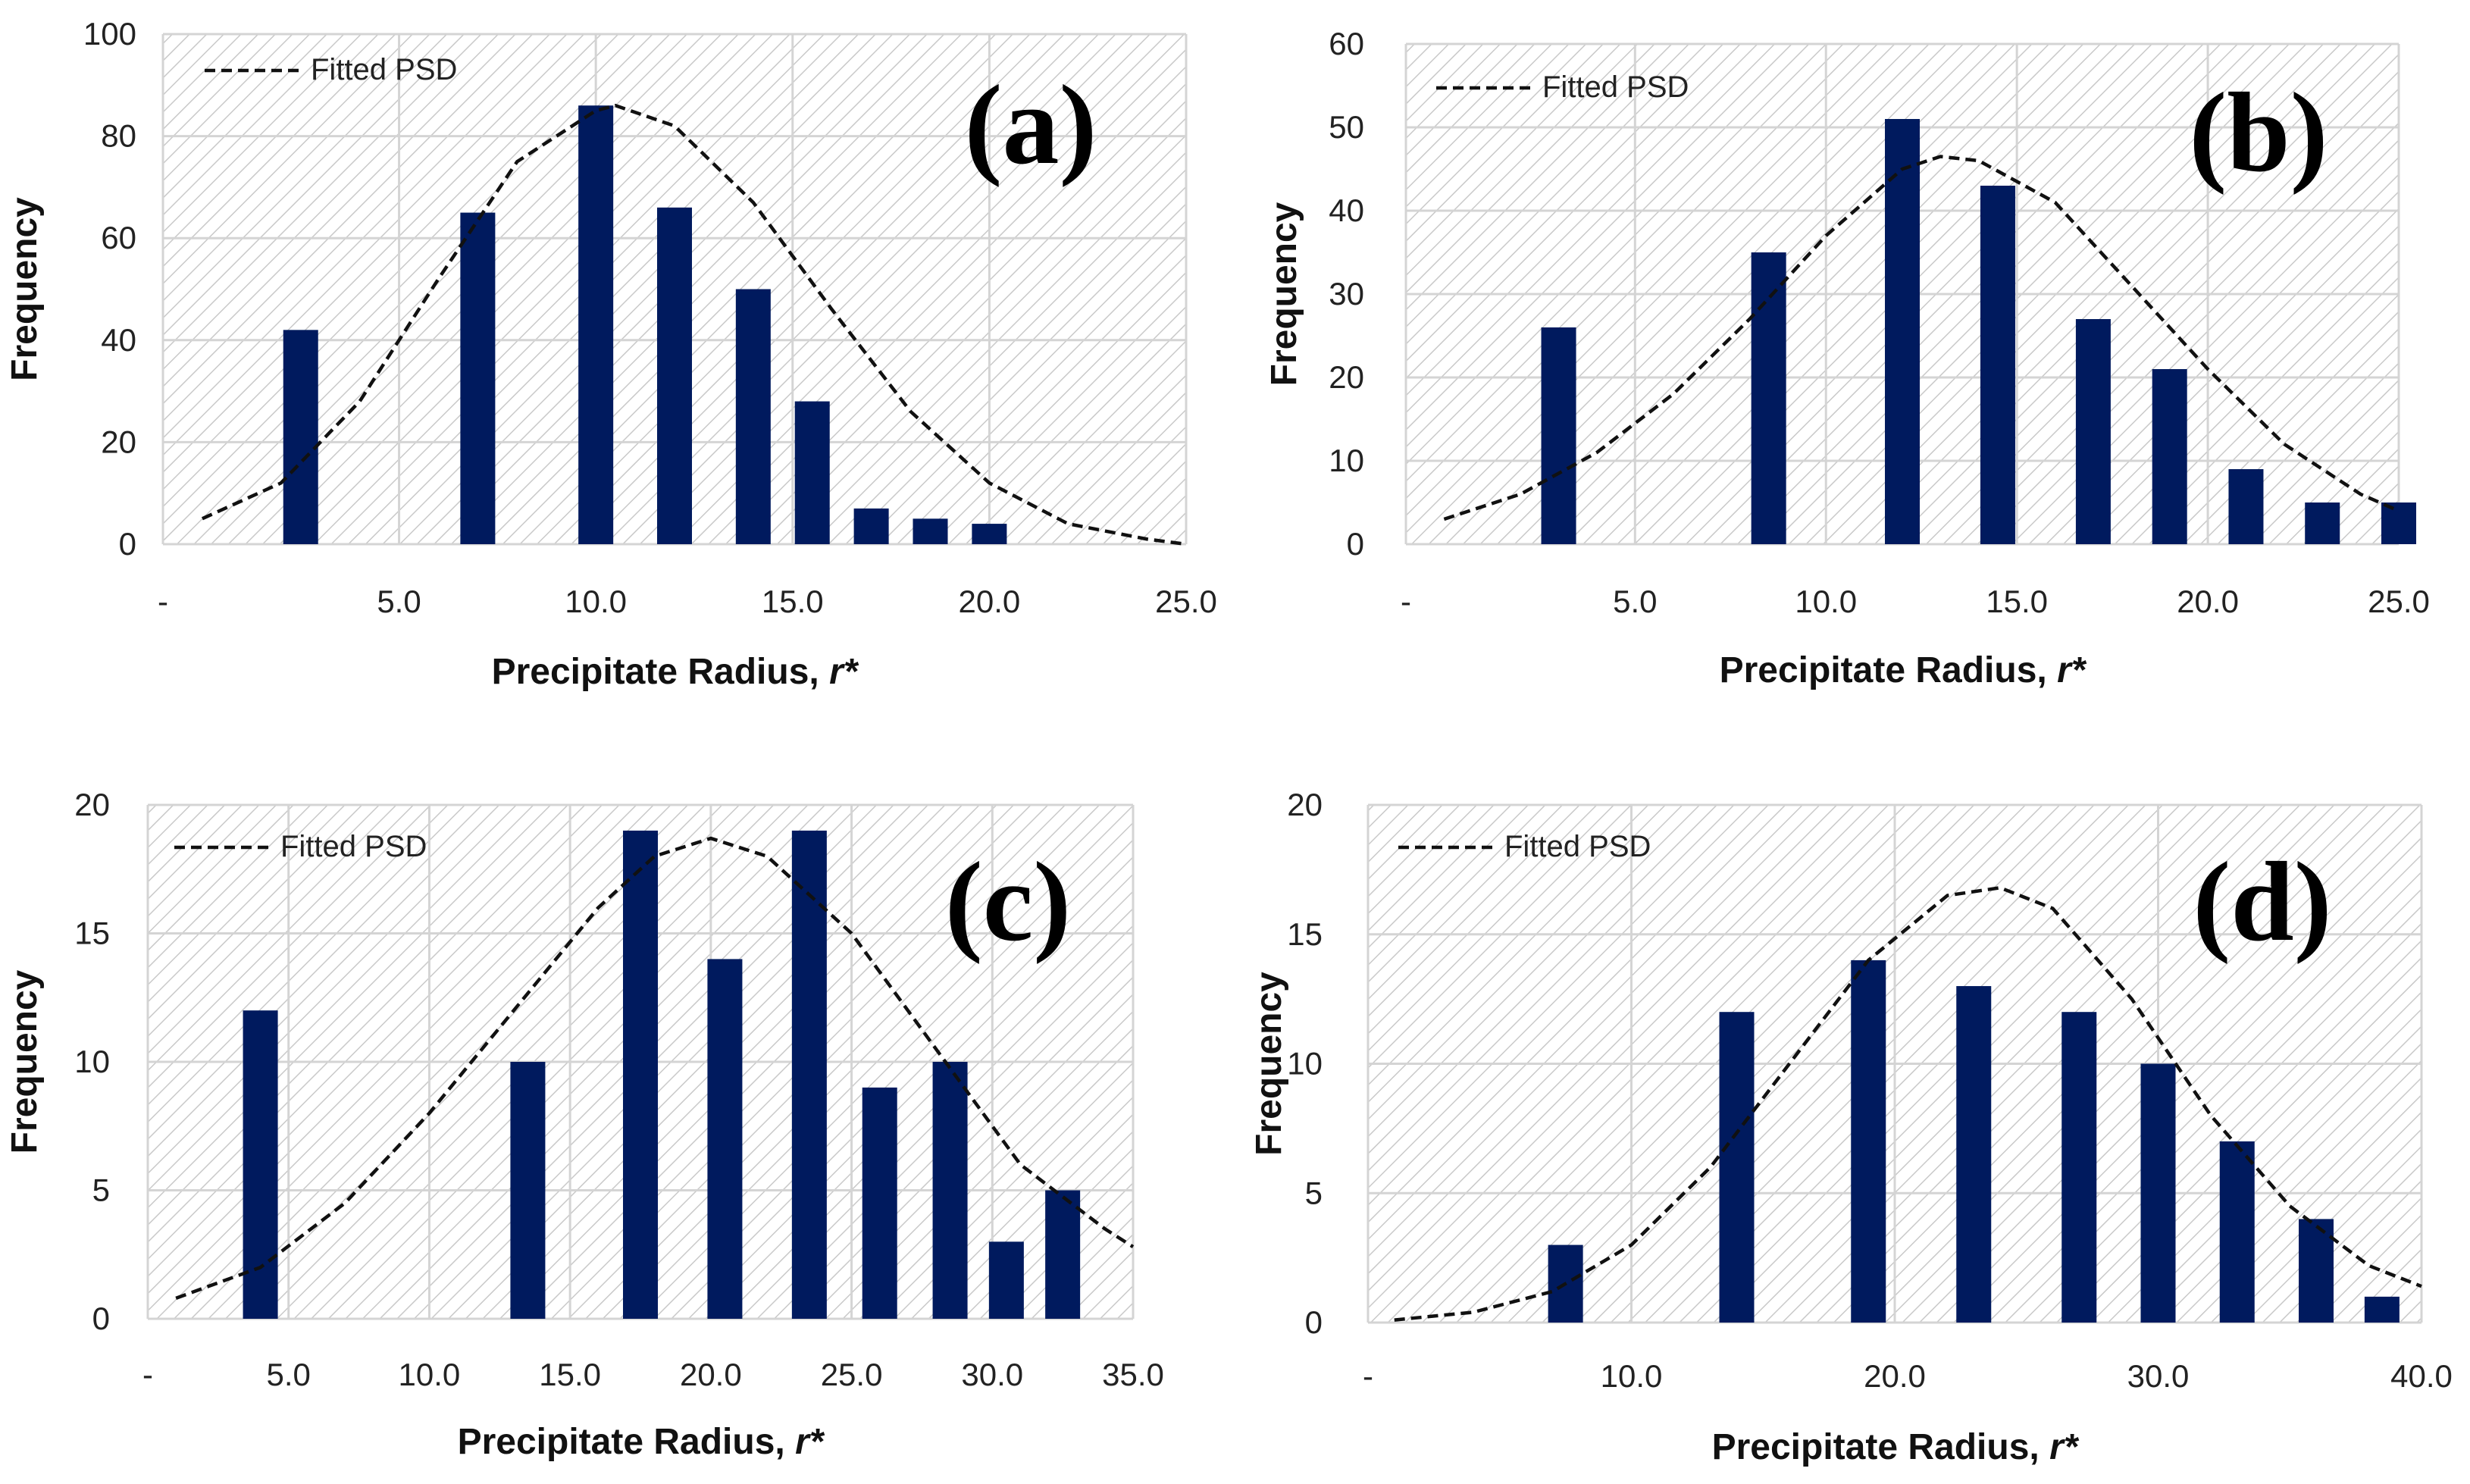 This screenshot has width=2470, height=1484. Describe the element at coordinates (118, 136) in the screenshot. I see `y-tick-label: 80` at that location.